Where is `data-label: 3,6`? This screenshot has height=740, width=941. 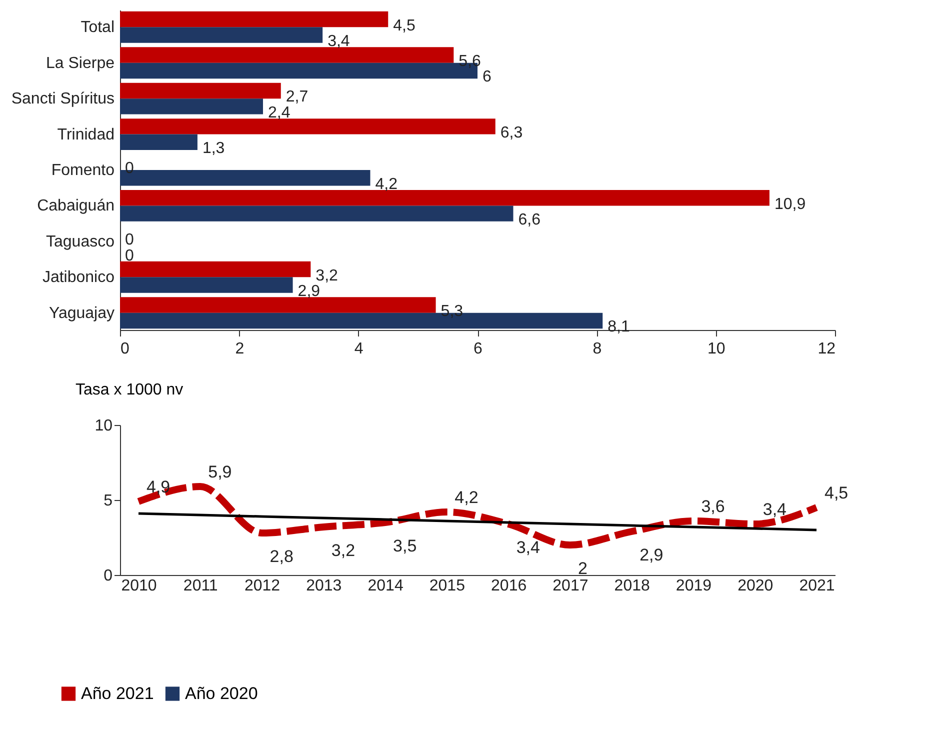
data-label: 3,6 is located at coordinates (713, 506).